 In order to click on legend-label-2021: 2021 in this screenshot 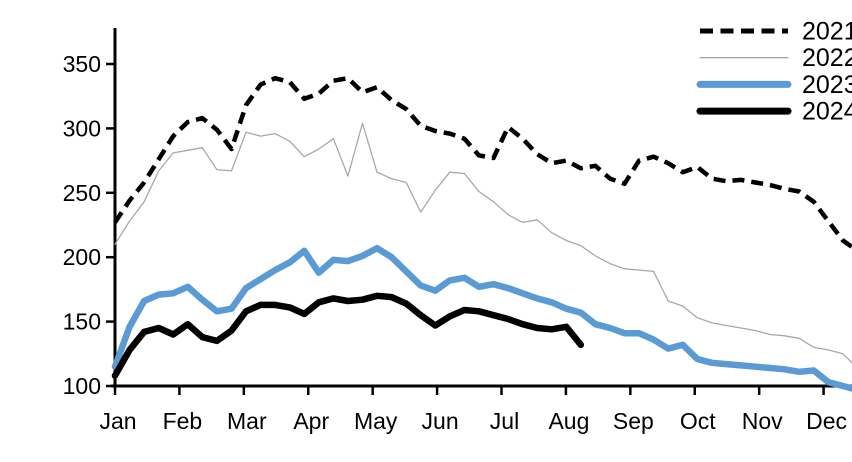, I will do `click(827, 32)`.